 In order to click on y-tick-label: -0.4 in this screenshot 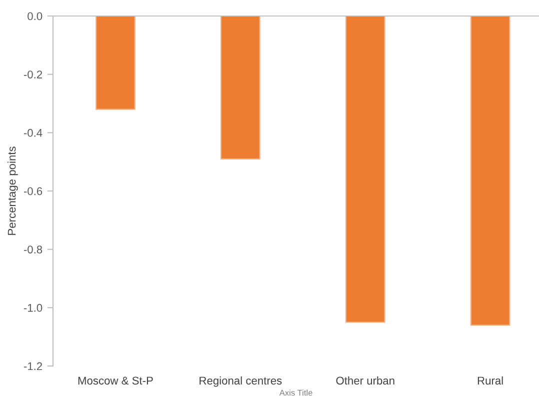, I will do `click(33, 132)`.